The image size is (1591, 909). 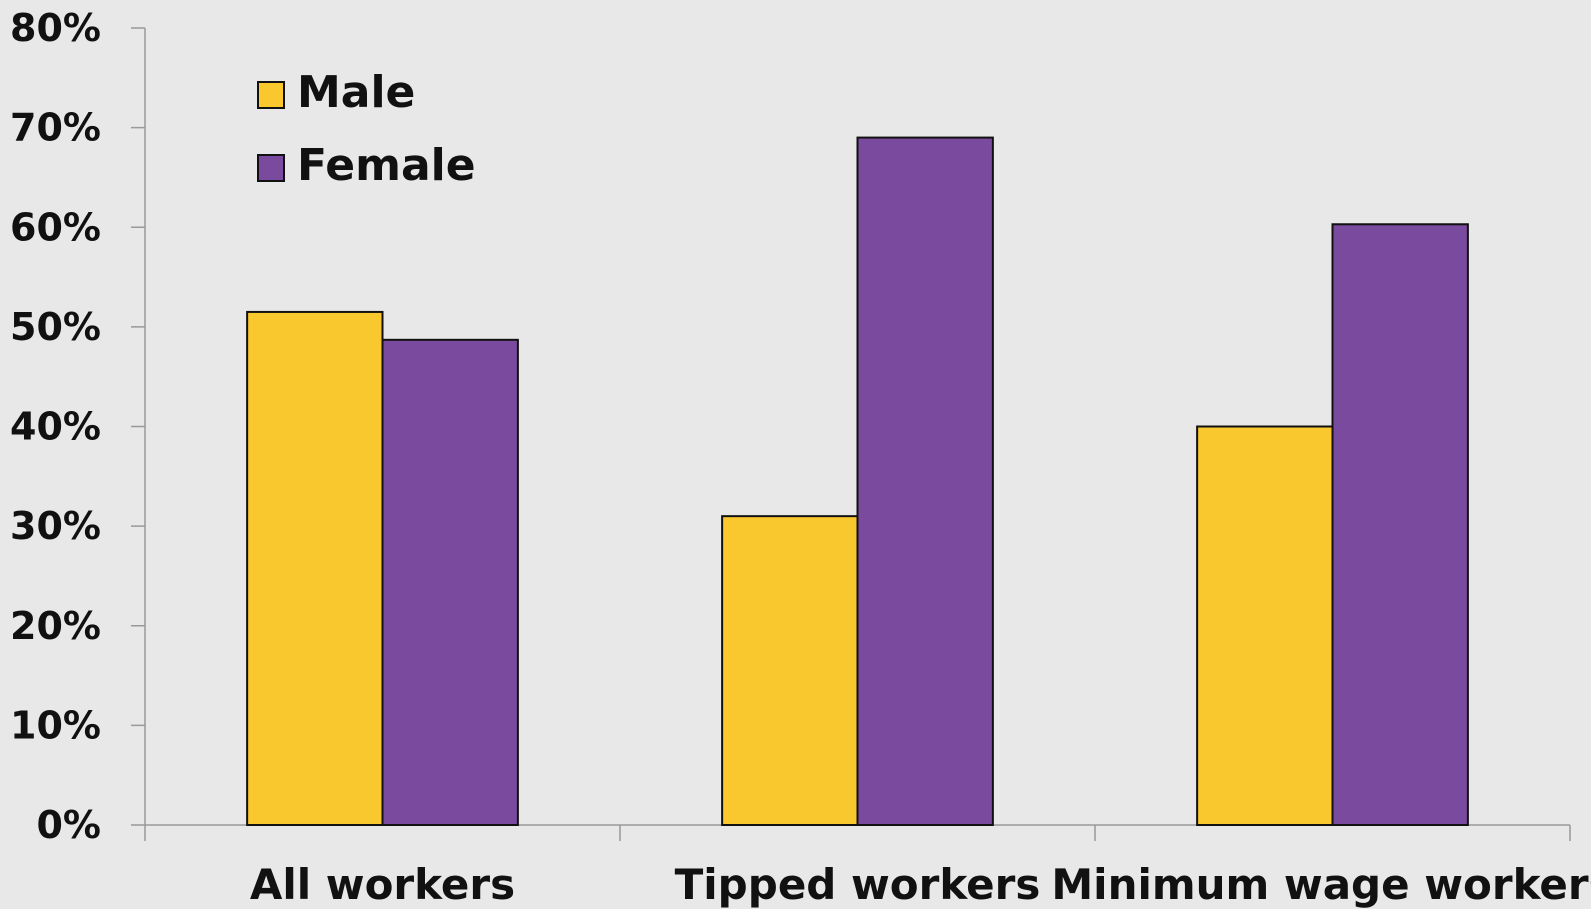 I want to click on legend: Male Female, so click(x=366, y=129).